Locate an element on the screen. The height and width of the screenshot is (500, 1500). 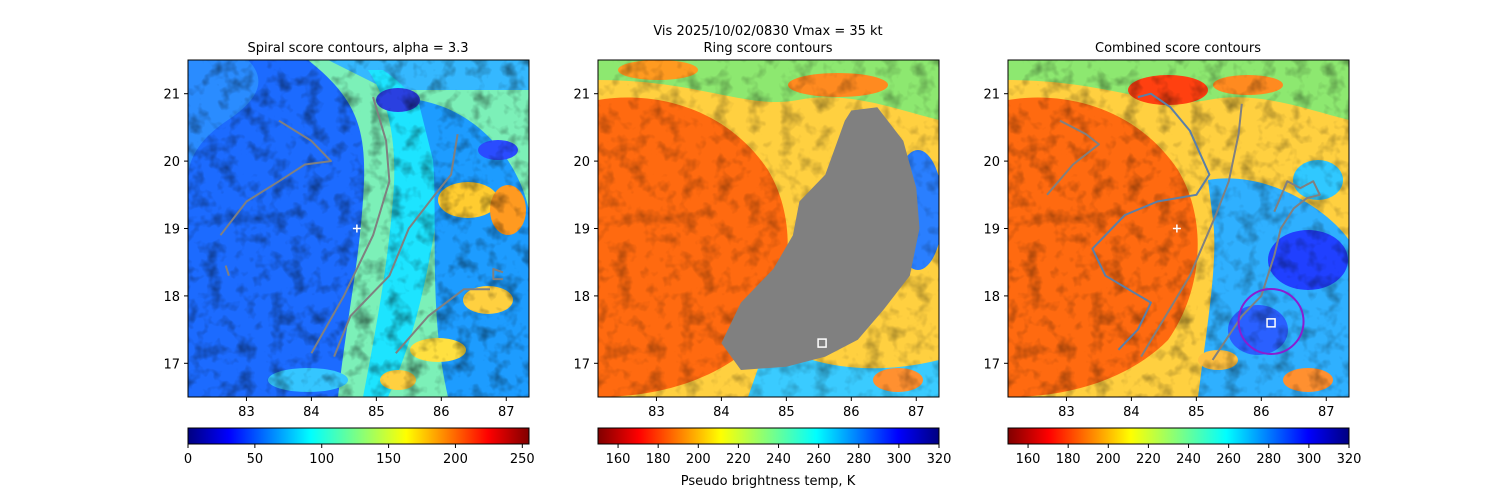
center-circle is located at coordinates (1271, 321).